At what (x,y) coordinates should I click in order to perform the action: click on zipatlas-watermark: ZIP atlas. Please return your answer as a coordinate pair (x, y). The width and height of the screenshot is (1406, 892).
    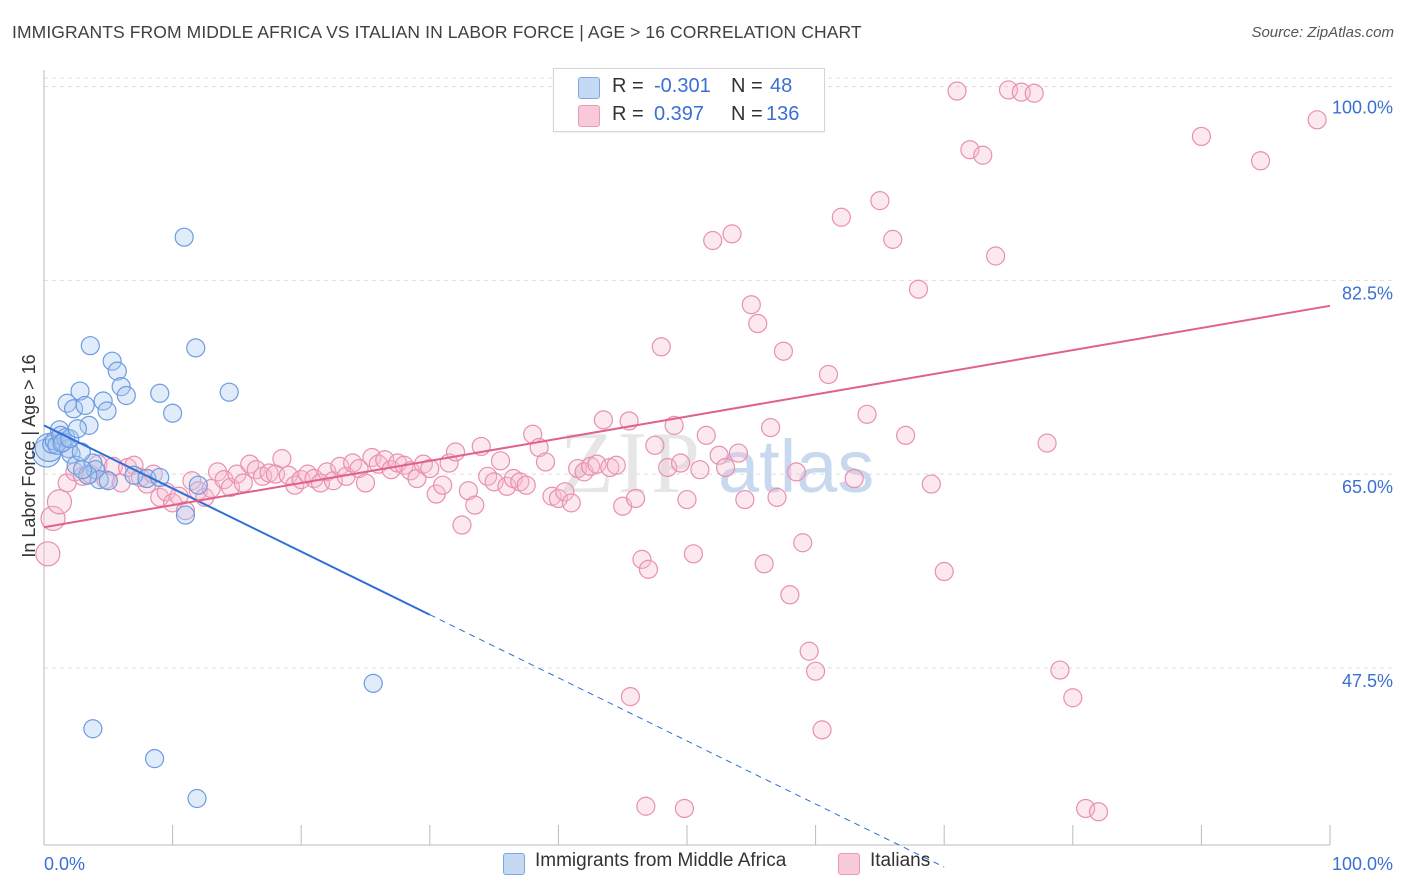
    Looking at the image, I should click on (717, 463).